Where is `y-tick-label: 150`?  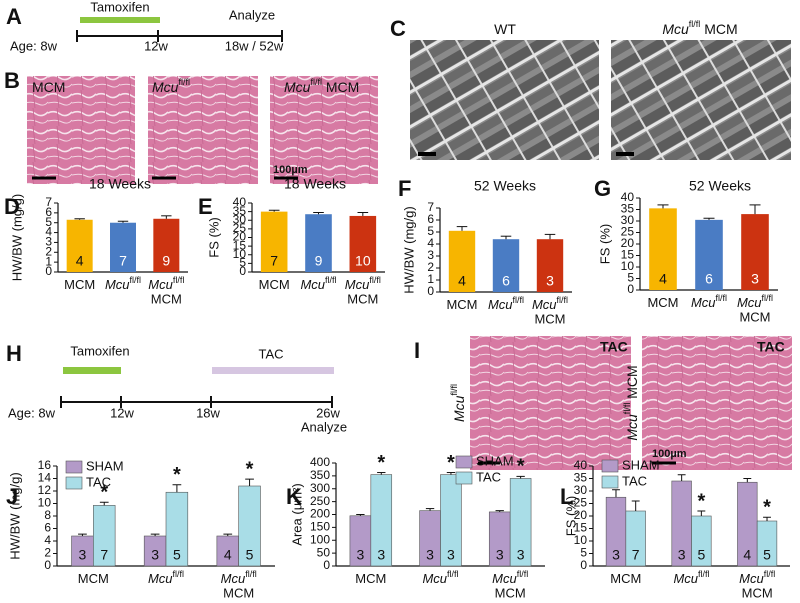 y-tick-label: 150 is located at coordinates (320, 527).